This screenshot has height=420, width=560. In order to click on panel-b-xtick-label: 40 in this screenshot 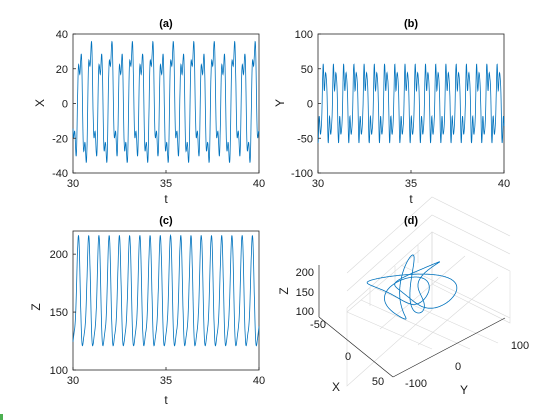, I will do `click(504, 184)`.